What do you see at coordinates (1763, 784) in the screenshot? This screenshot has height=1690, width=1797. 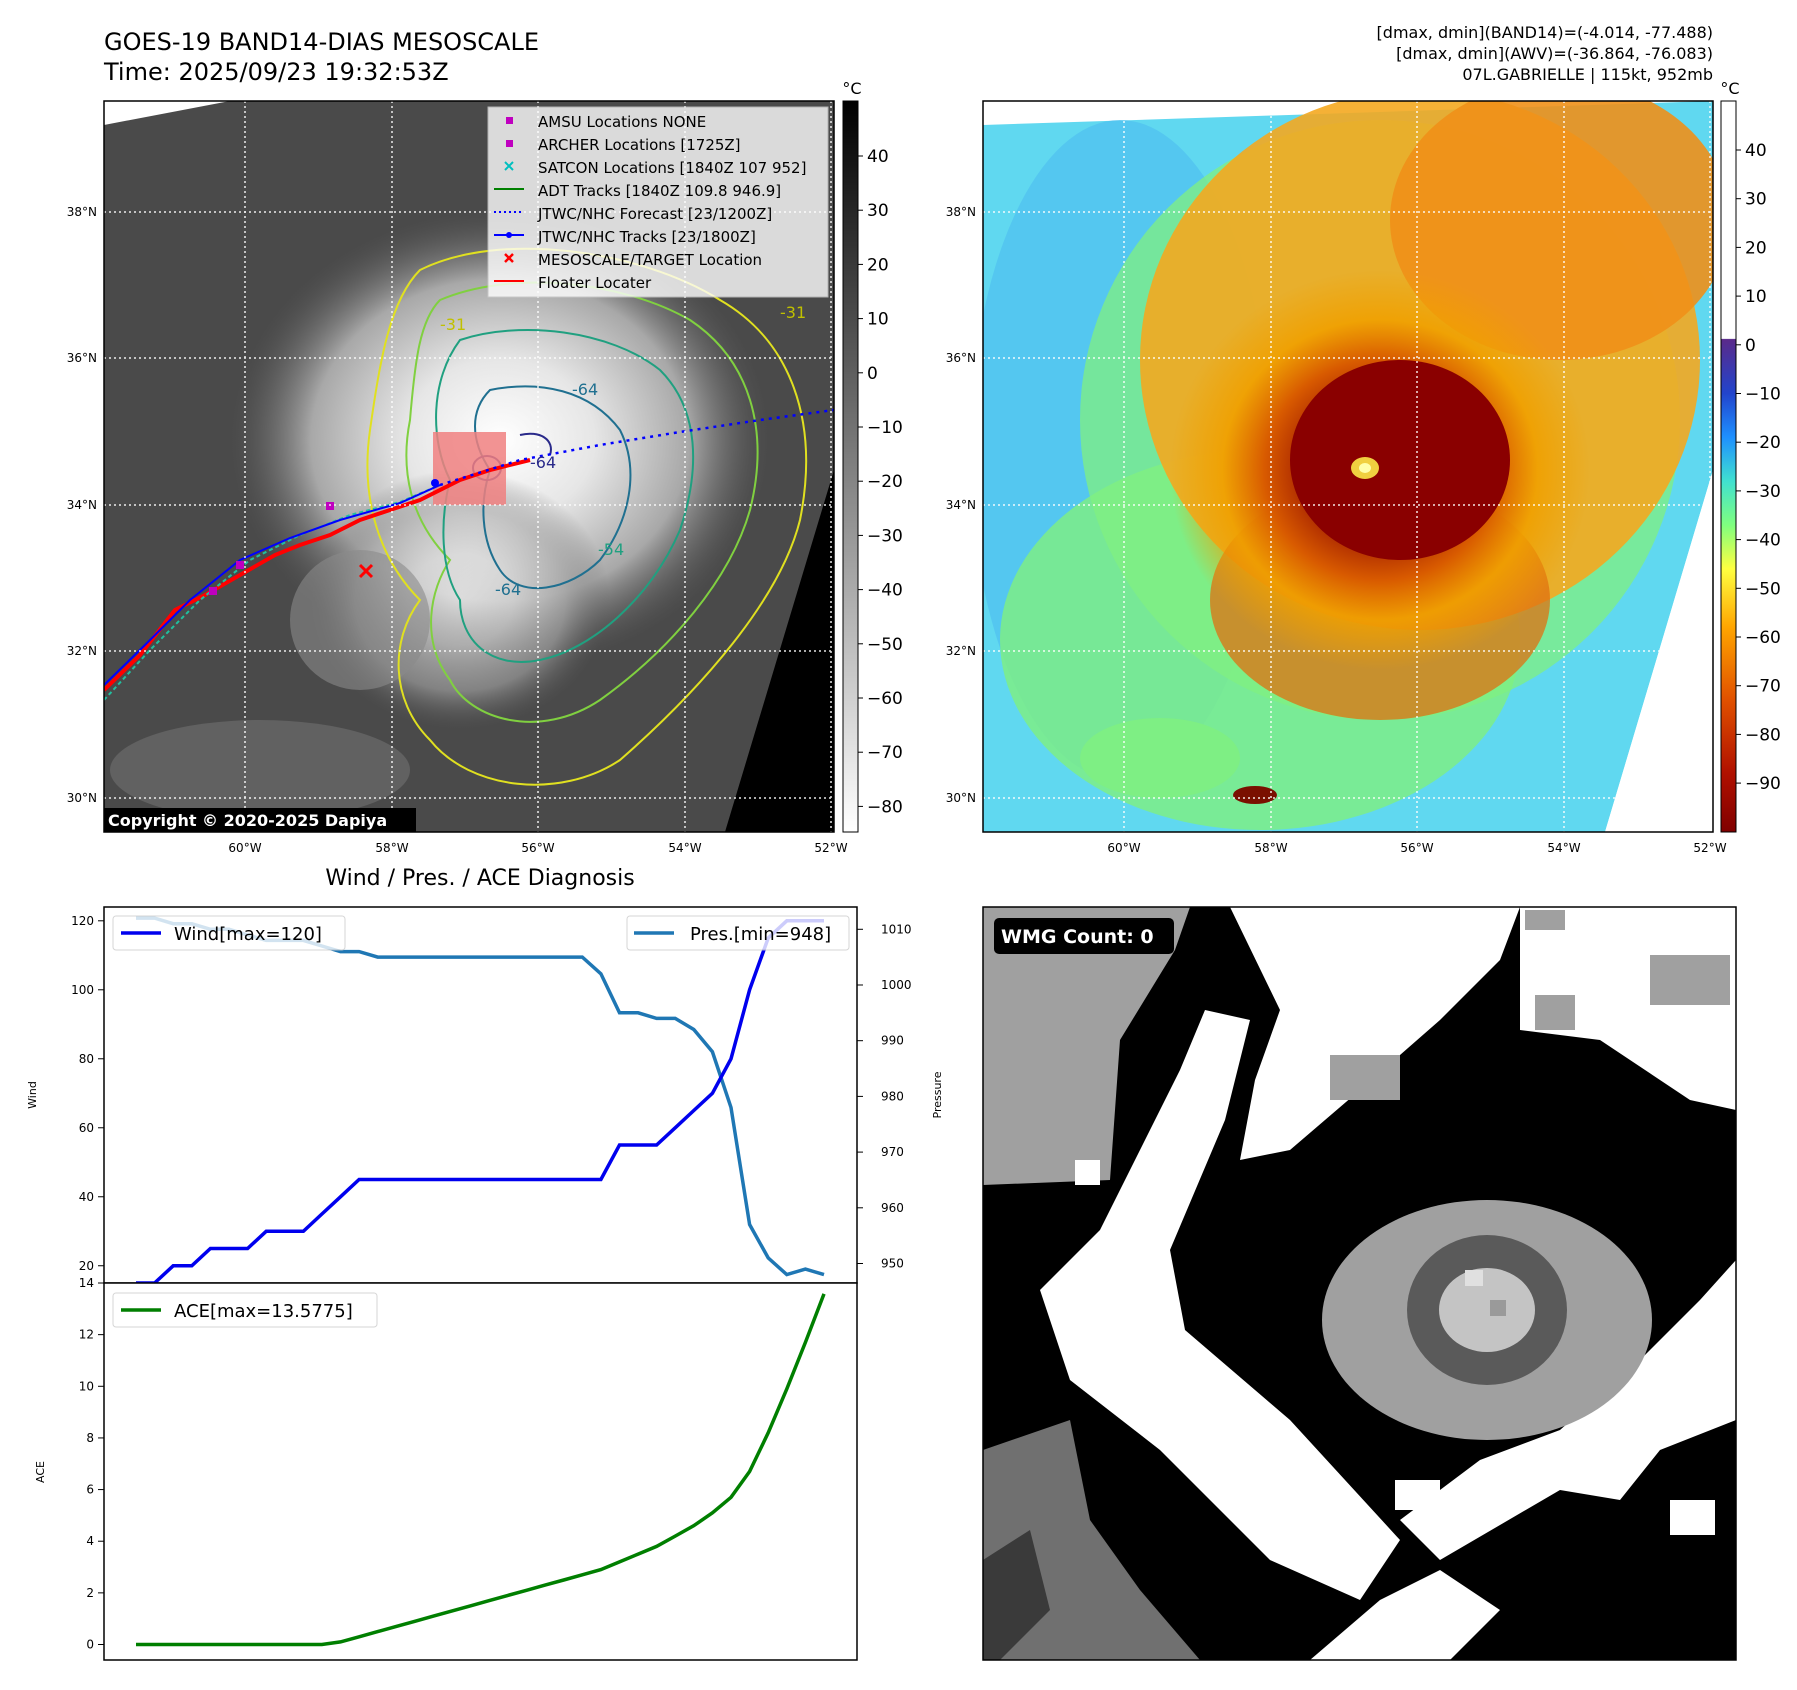 I see `wv-colorbar-tick-label: −90` at bounding box center [1763, 784].